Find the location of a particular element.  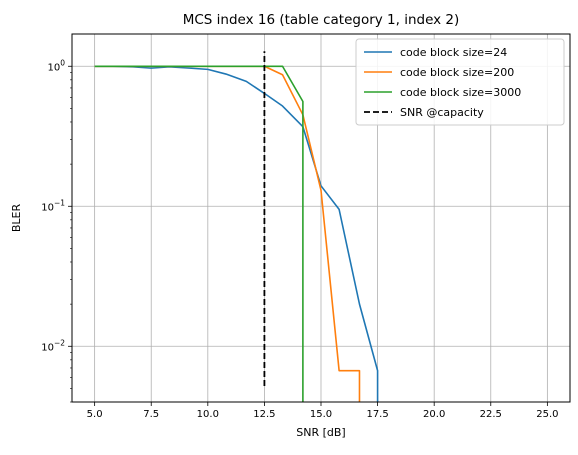

x-tick-label: 15.0 is located at coordinates (321, 414).